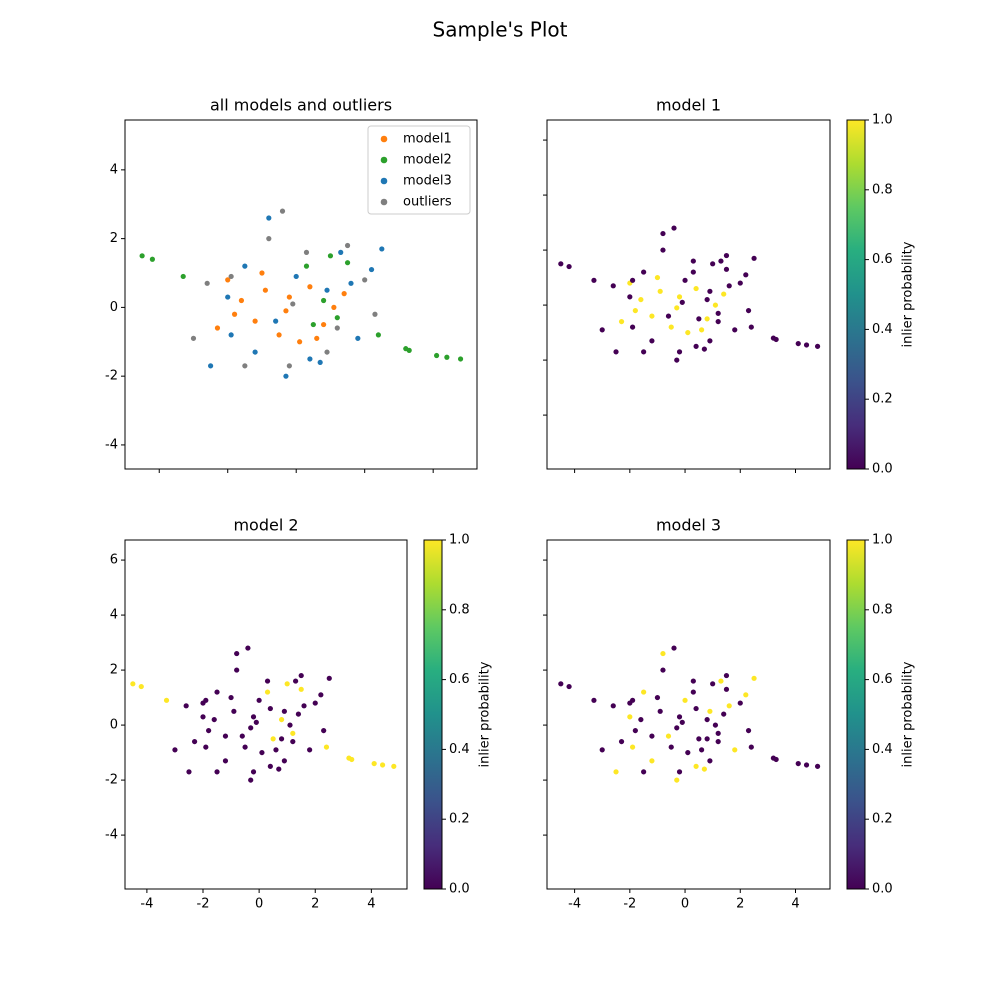 This screenshot has width=1000, height=1000. What do you see at coordinates (427, 160) in the screenshot?
I see `legend-label: model2` at bounding box center [427, 160].